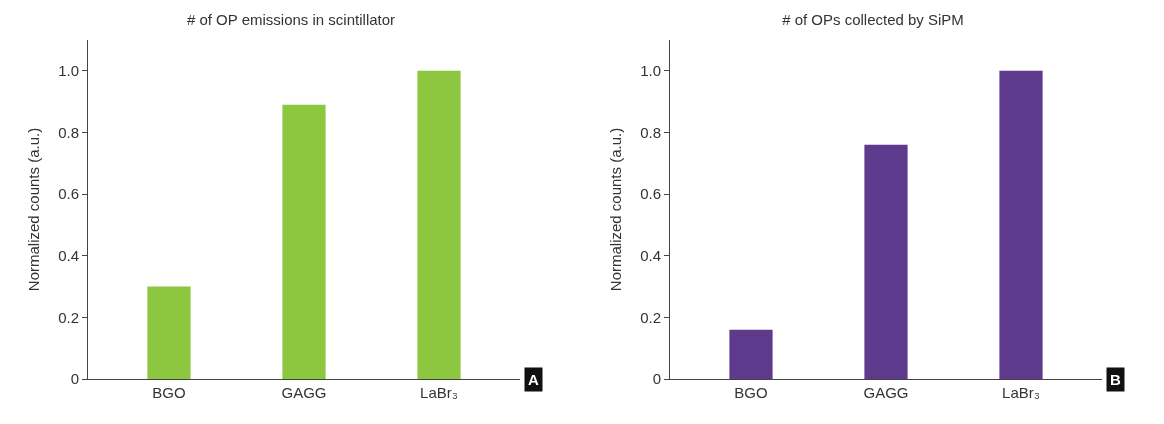  I want to click on chart-title: # of OPs collected by SiPM, so click(873, 20).